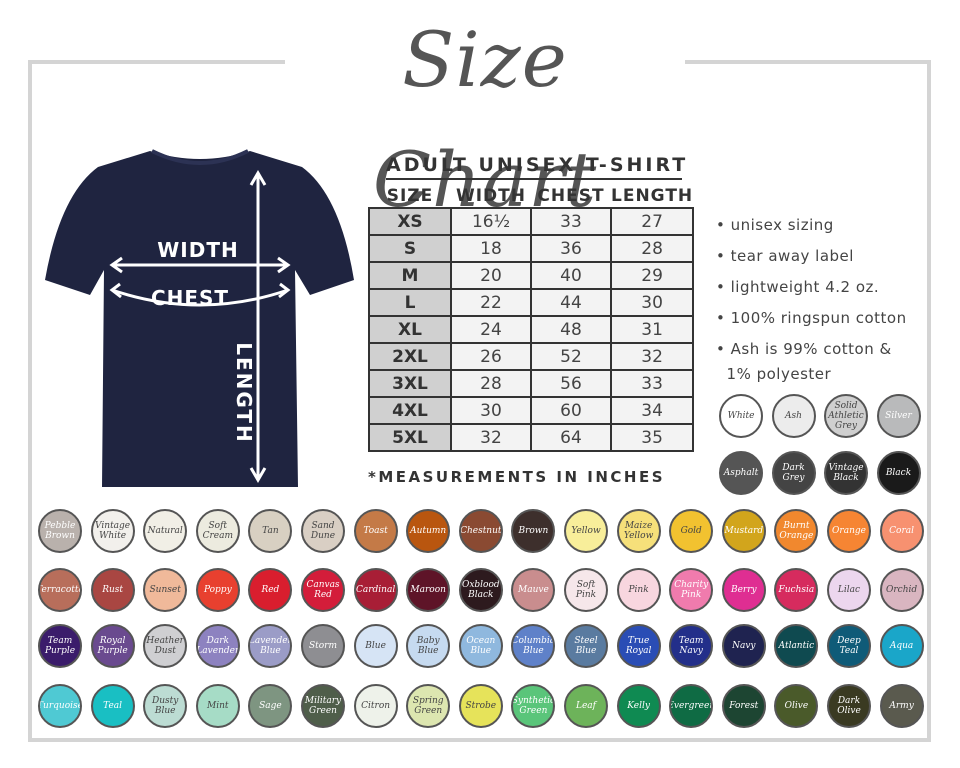 This screenshot has height=768, width=960. I want to click on width-label: WIDTH, so click(197, 250).